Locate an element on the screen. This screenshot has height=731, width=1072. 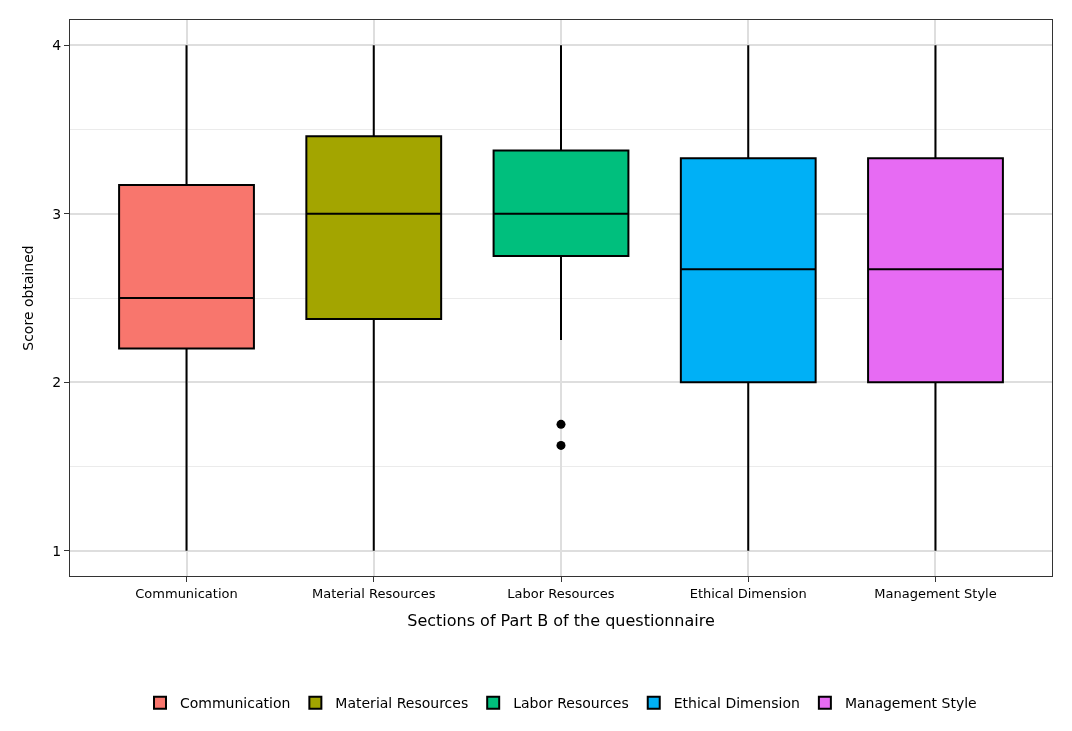
x-axis-title: Sections of Part B of the questionnaire is located at coordinates (561, 621).